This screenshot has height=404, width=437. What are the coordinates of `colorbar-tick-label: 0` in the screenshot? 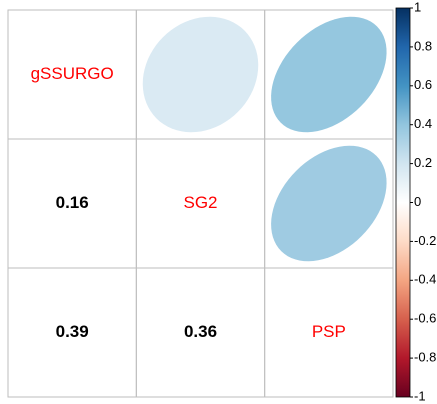 It's located at (417, 201).